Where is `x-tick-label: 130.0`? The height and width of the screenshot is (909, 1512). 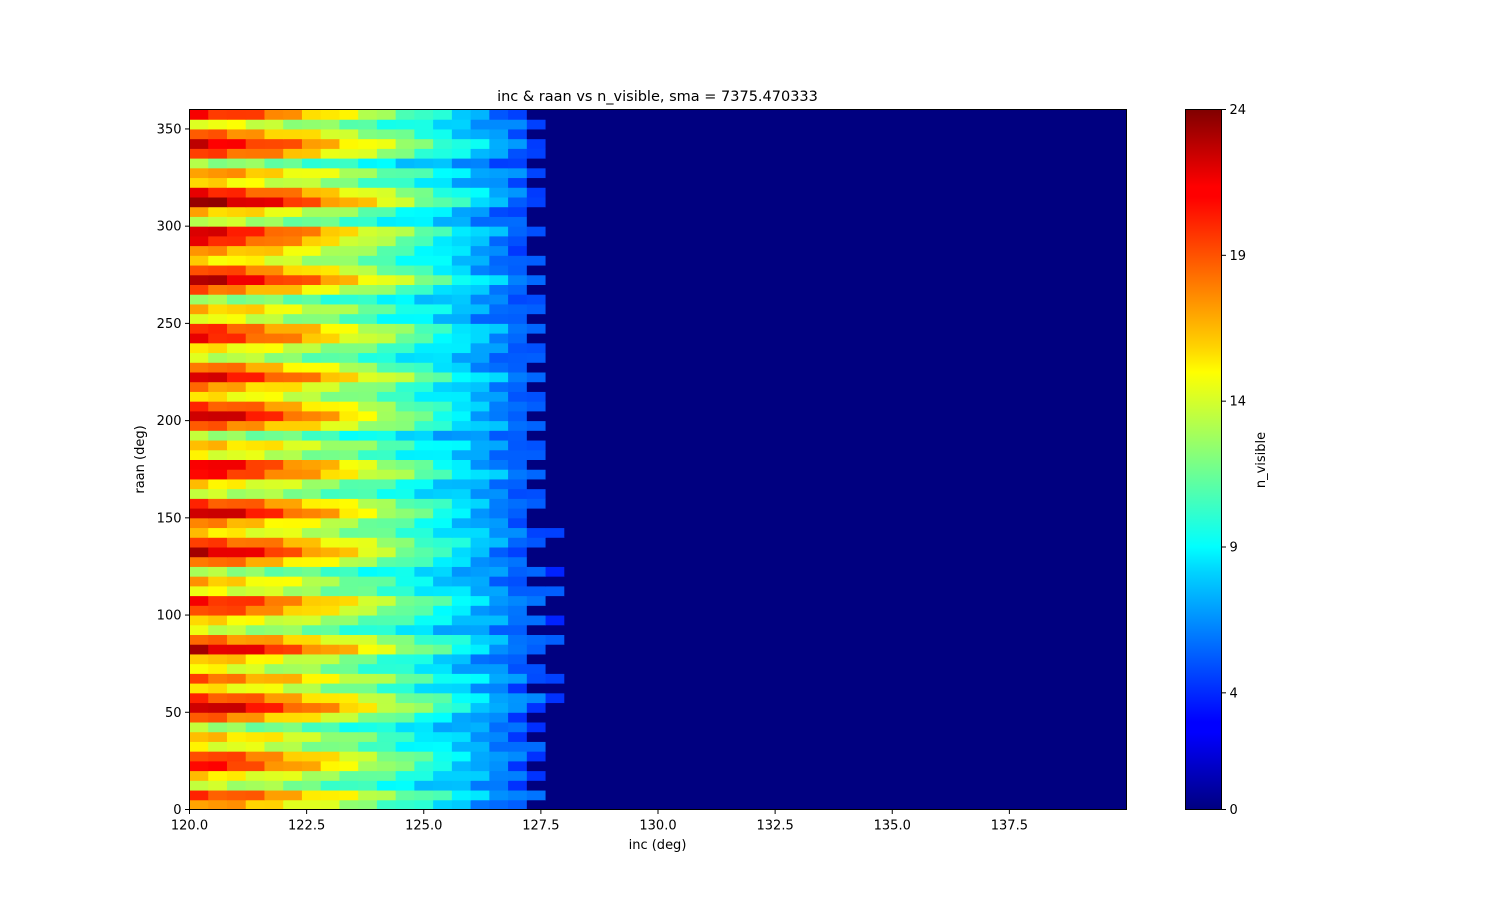
x-tick-label: 130.0 is located at coordinates (657, 826).